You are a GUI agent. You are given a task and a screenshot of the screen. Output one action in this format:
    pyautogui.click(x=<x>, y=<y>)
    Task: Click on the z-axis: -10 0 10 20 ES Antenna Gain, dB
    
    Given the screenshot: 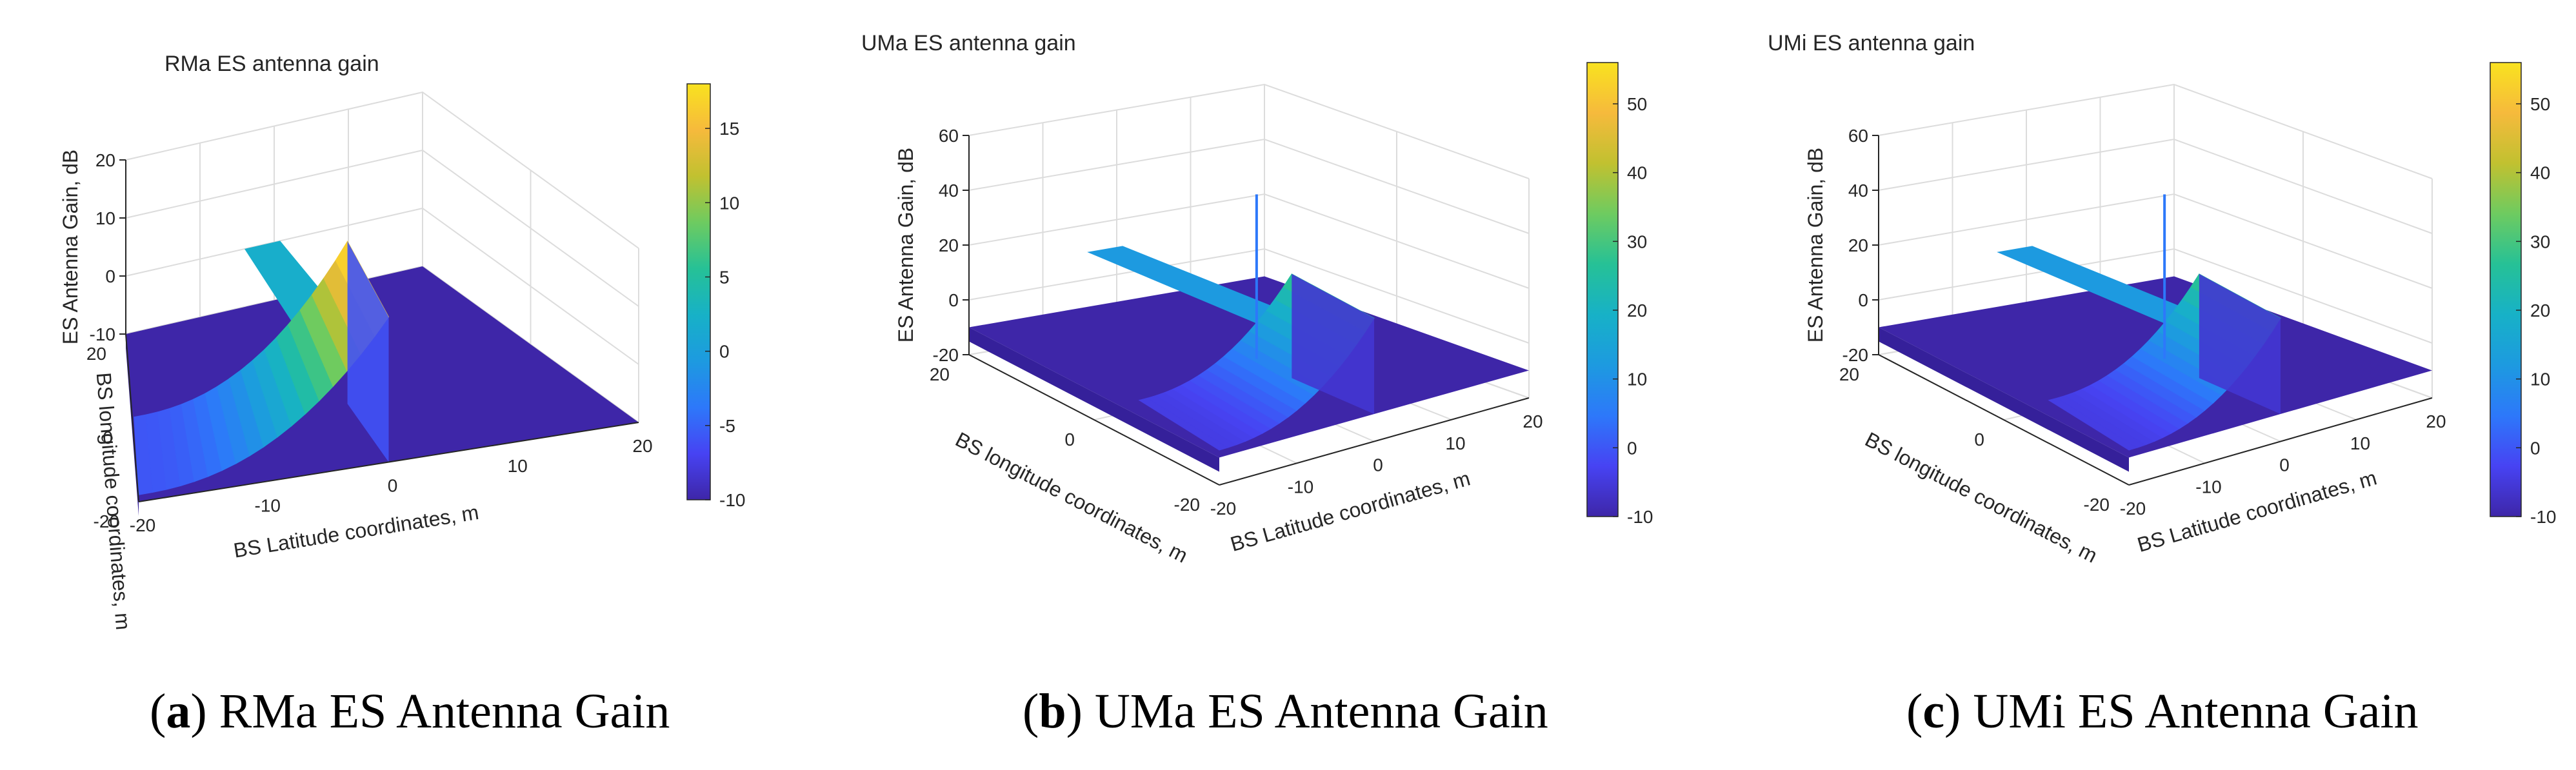 What is the action you would take?
    pyautogui.click(x=92, y=247)
    